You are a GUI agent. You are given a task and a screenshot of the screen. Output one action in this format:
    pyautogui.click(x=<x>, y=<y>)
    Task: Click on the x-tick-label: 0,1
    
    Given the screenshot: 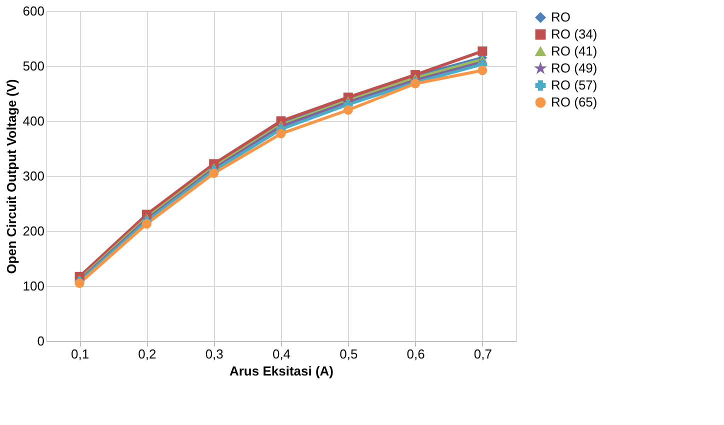 What is the action you would take?
    pyautogui.click(x=80, y=354)
    